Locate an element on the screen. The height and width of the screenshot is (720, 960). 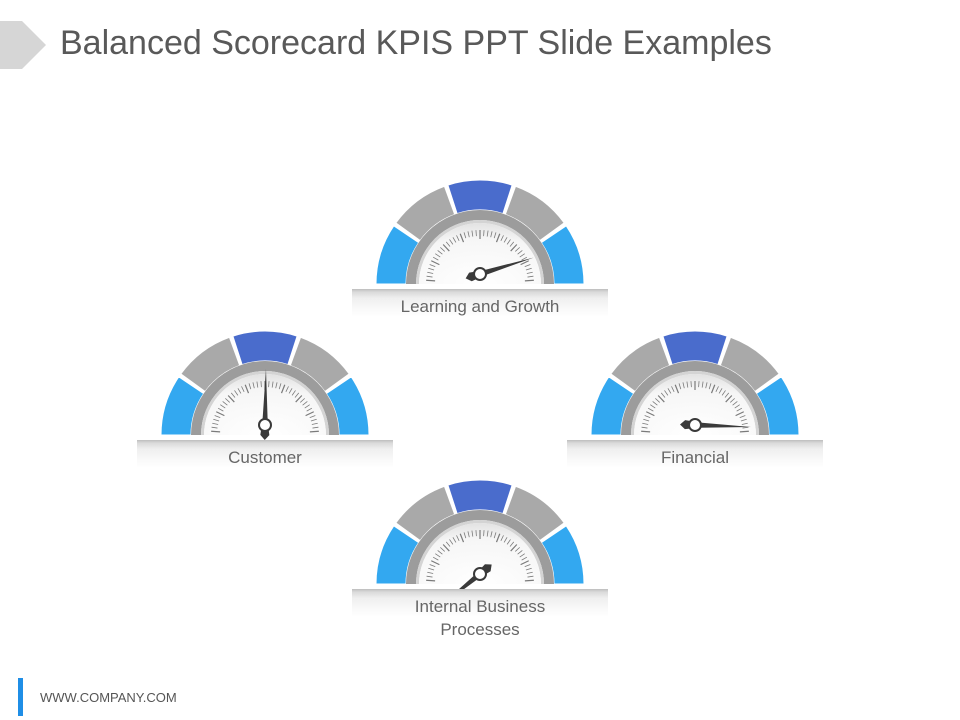
gauge-base: Learning and Growth is located at coordinates (480, 303).